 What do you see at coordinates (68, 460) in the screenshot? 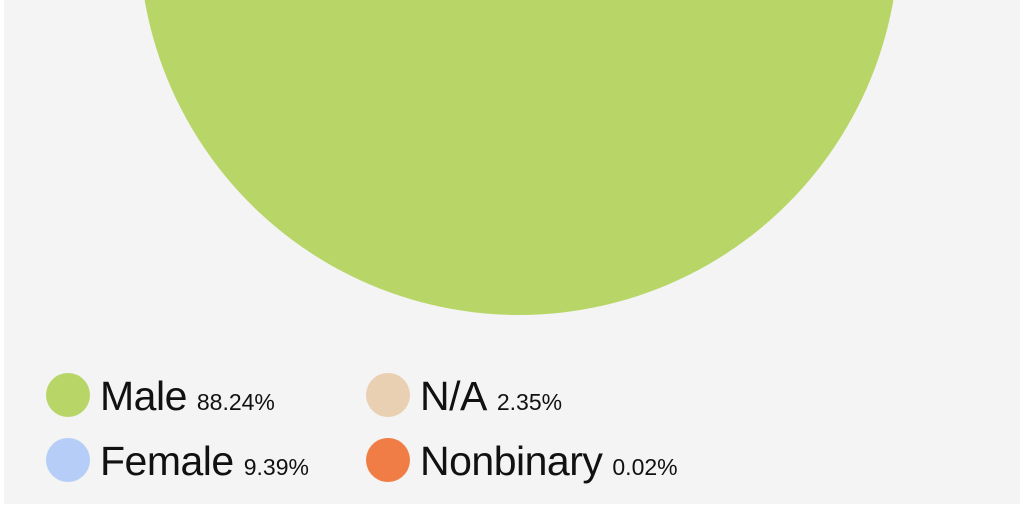
I see `legend-swatch-female` at bounding box center [68, 460].